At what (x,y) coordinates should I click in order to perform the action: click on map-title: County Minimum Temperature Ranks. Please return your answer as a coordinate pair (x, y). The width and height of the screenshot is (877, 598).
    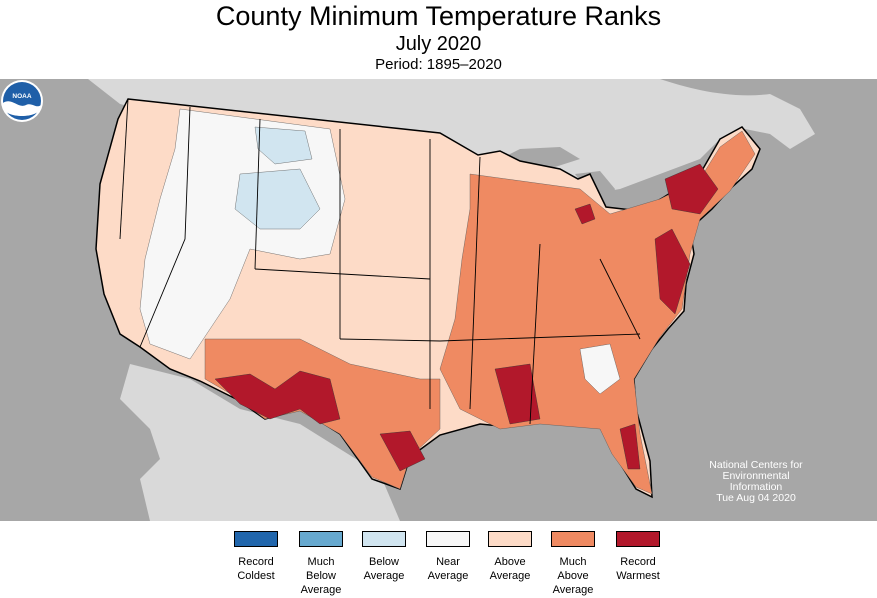
    Looking at the image, I should click on (438, 16).